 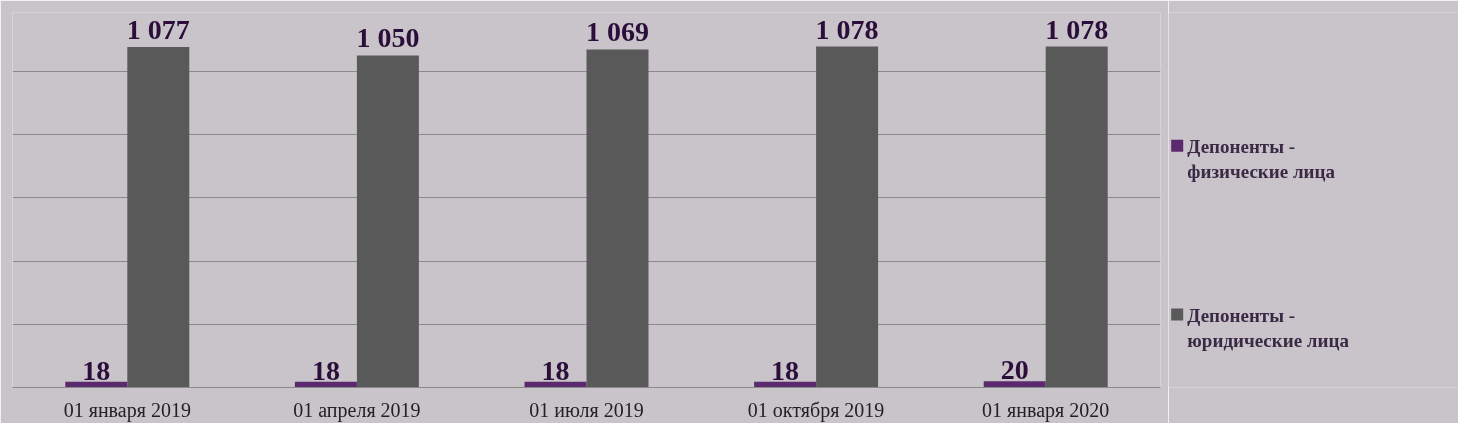 I want to click on x-tick-label: 01 апреля 2019, so click(x=357, y=410).